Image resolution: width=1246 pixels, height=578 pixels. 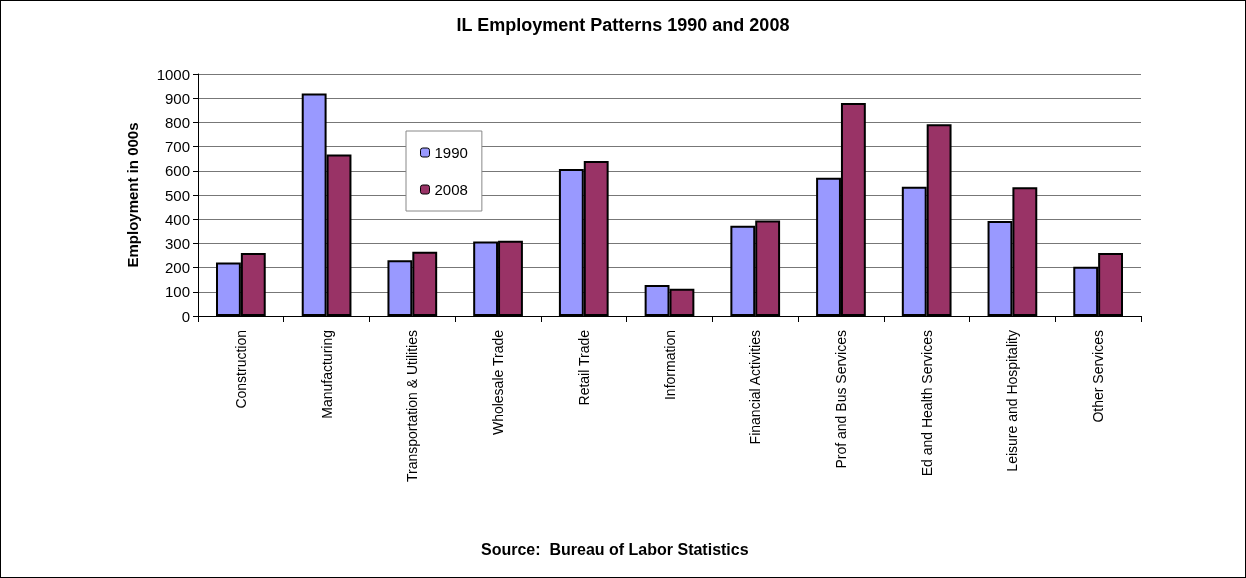 I want to click on x-tick-label: Ed and Health Services, so click(x=926, y=403).